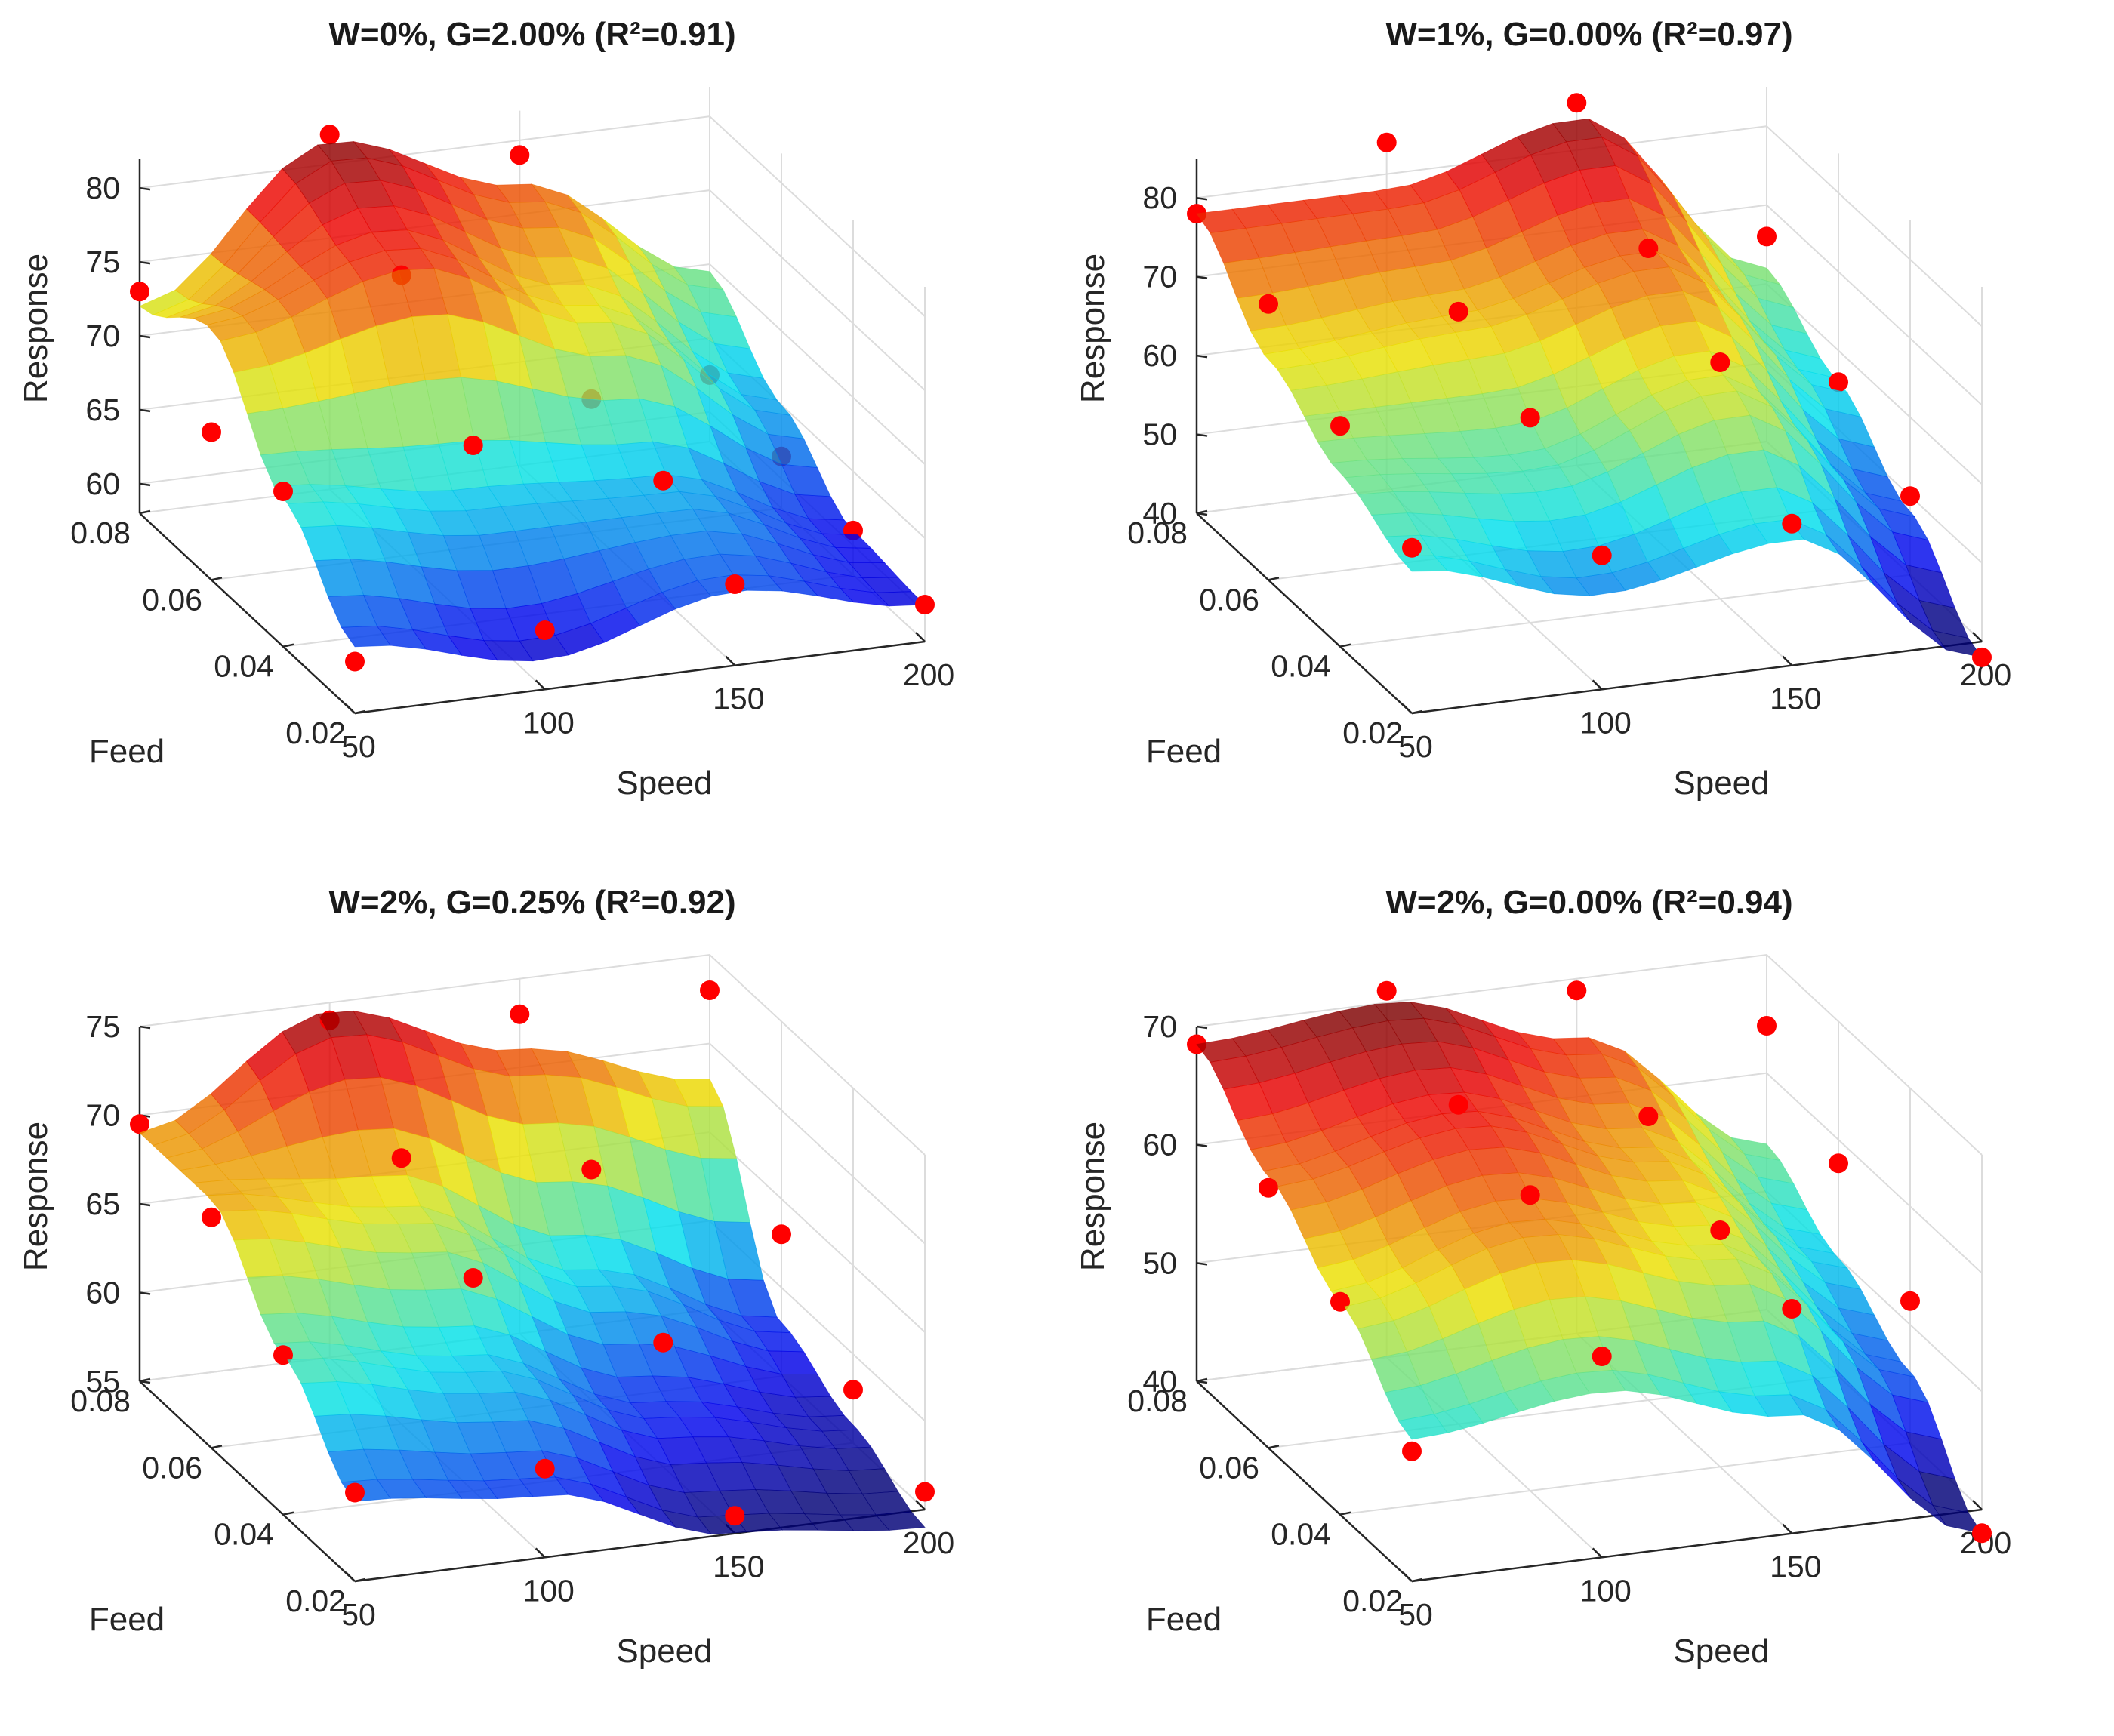 The height and width of the screenshot is (1736, 2114). I want to click on surface-patch, so click(901, 1521).